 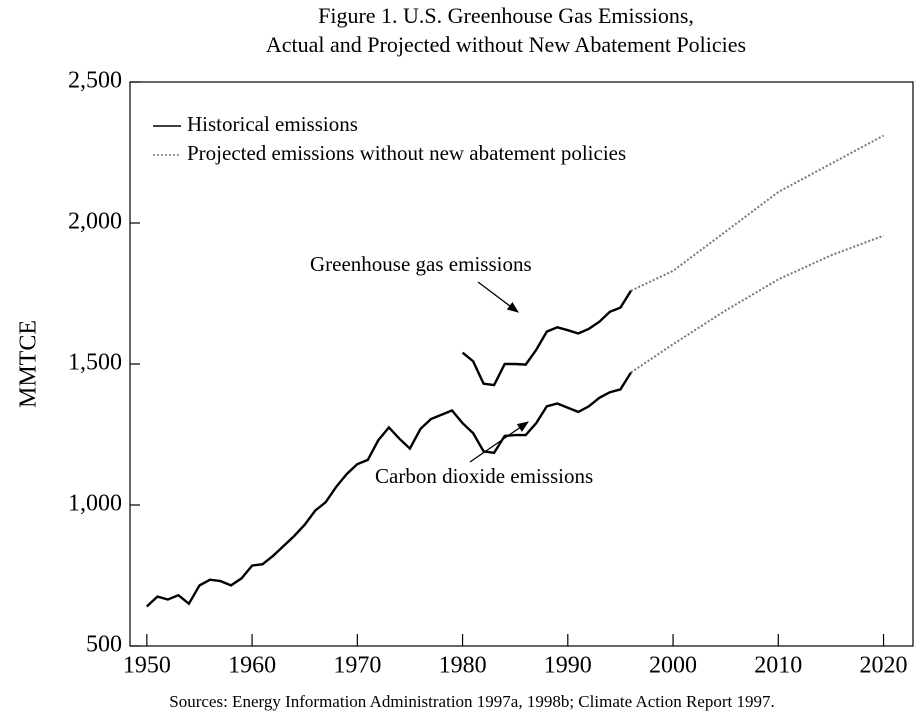 I want to click on y-tick-label: 1,500, so click(x=95, y=363).